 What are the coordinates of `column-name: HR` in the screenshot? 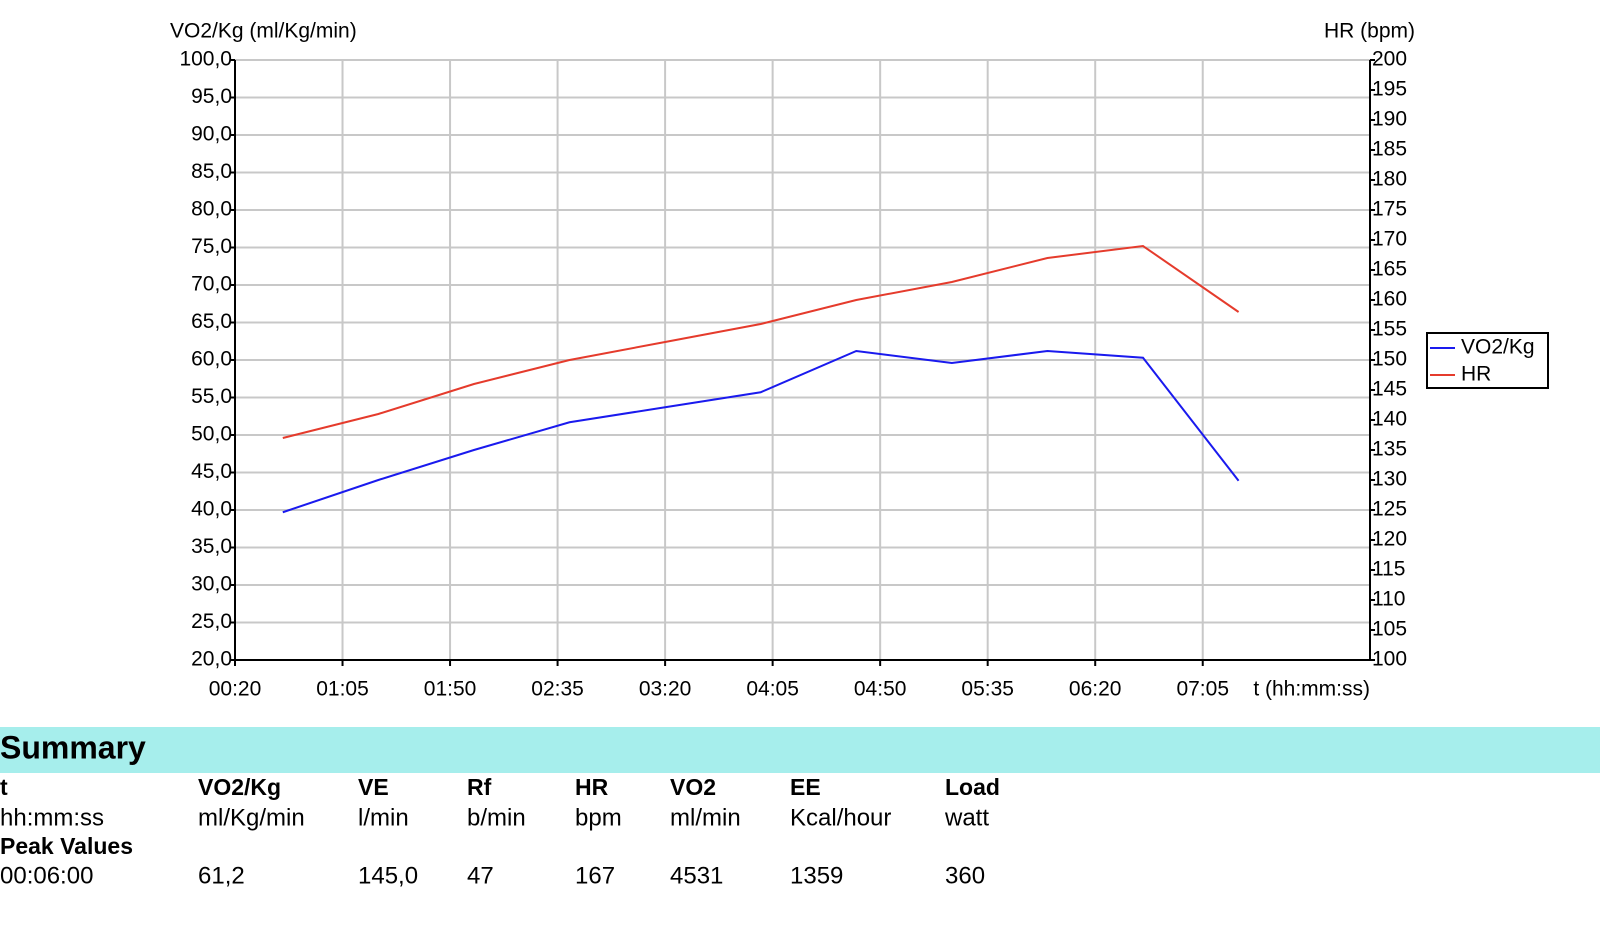 It's located at (592, 787).